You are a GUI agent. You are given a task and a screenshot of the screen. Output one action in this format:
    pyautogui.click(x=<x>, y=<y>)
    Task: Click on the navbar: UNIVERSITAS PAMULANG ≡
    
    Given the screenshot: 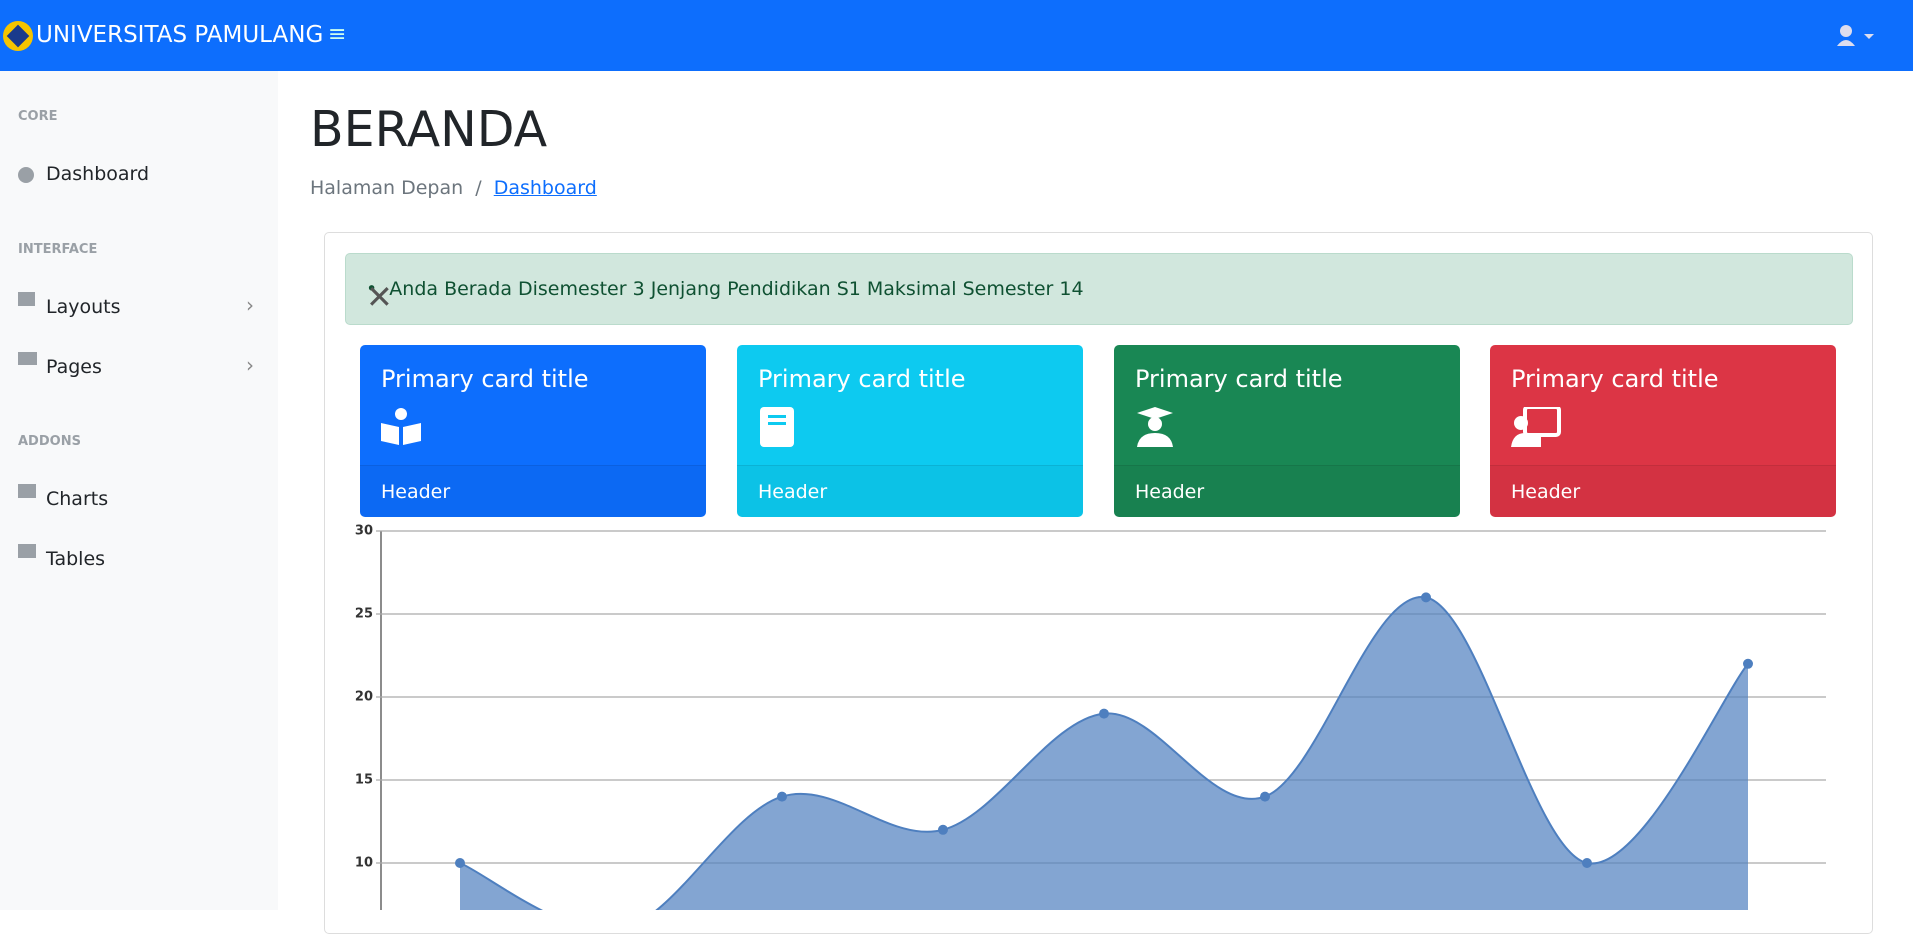 What is the action you would take?
    pyautogui.click(x=956, y=35)
    